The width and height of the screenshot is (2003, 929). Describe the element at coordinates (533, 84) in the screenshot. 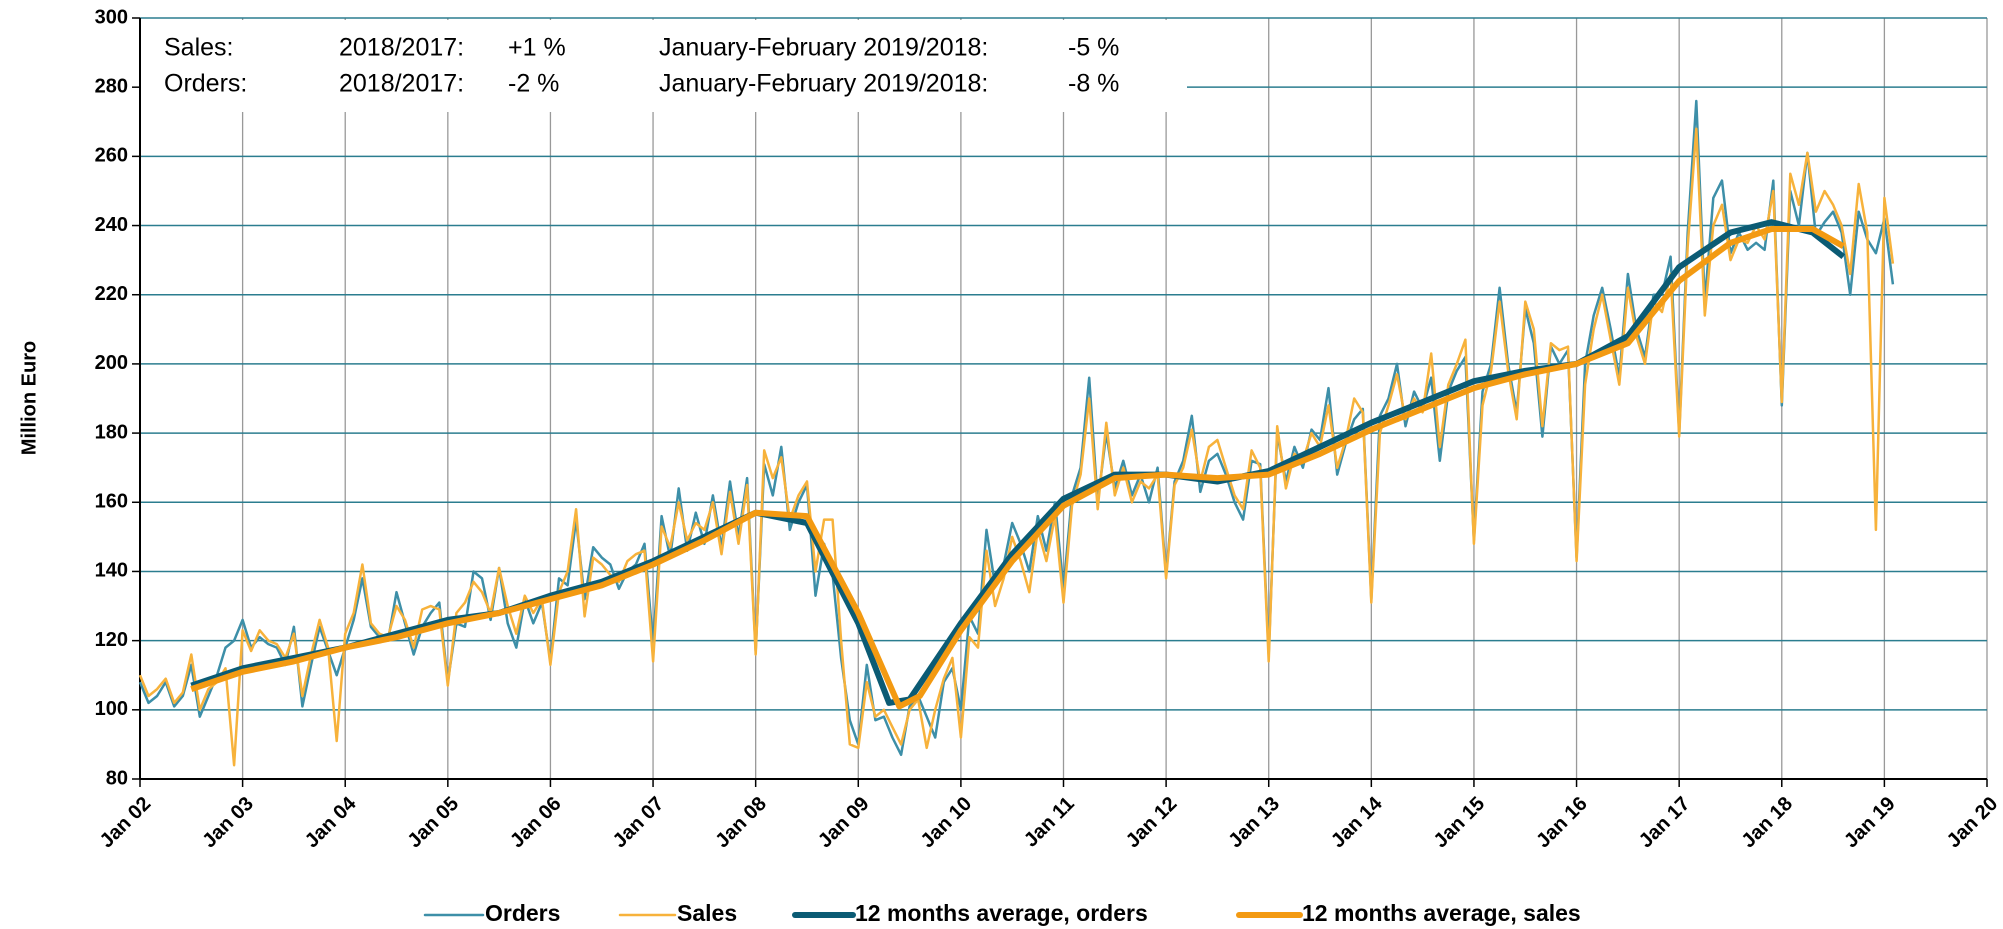

I see `annotation-text: -2 %` at that location.